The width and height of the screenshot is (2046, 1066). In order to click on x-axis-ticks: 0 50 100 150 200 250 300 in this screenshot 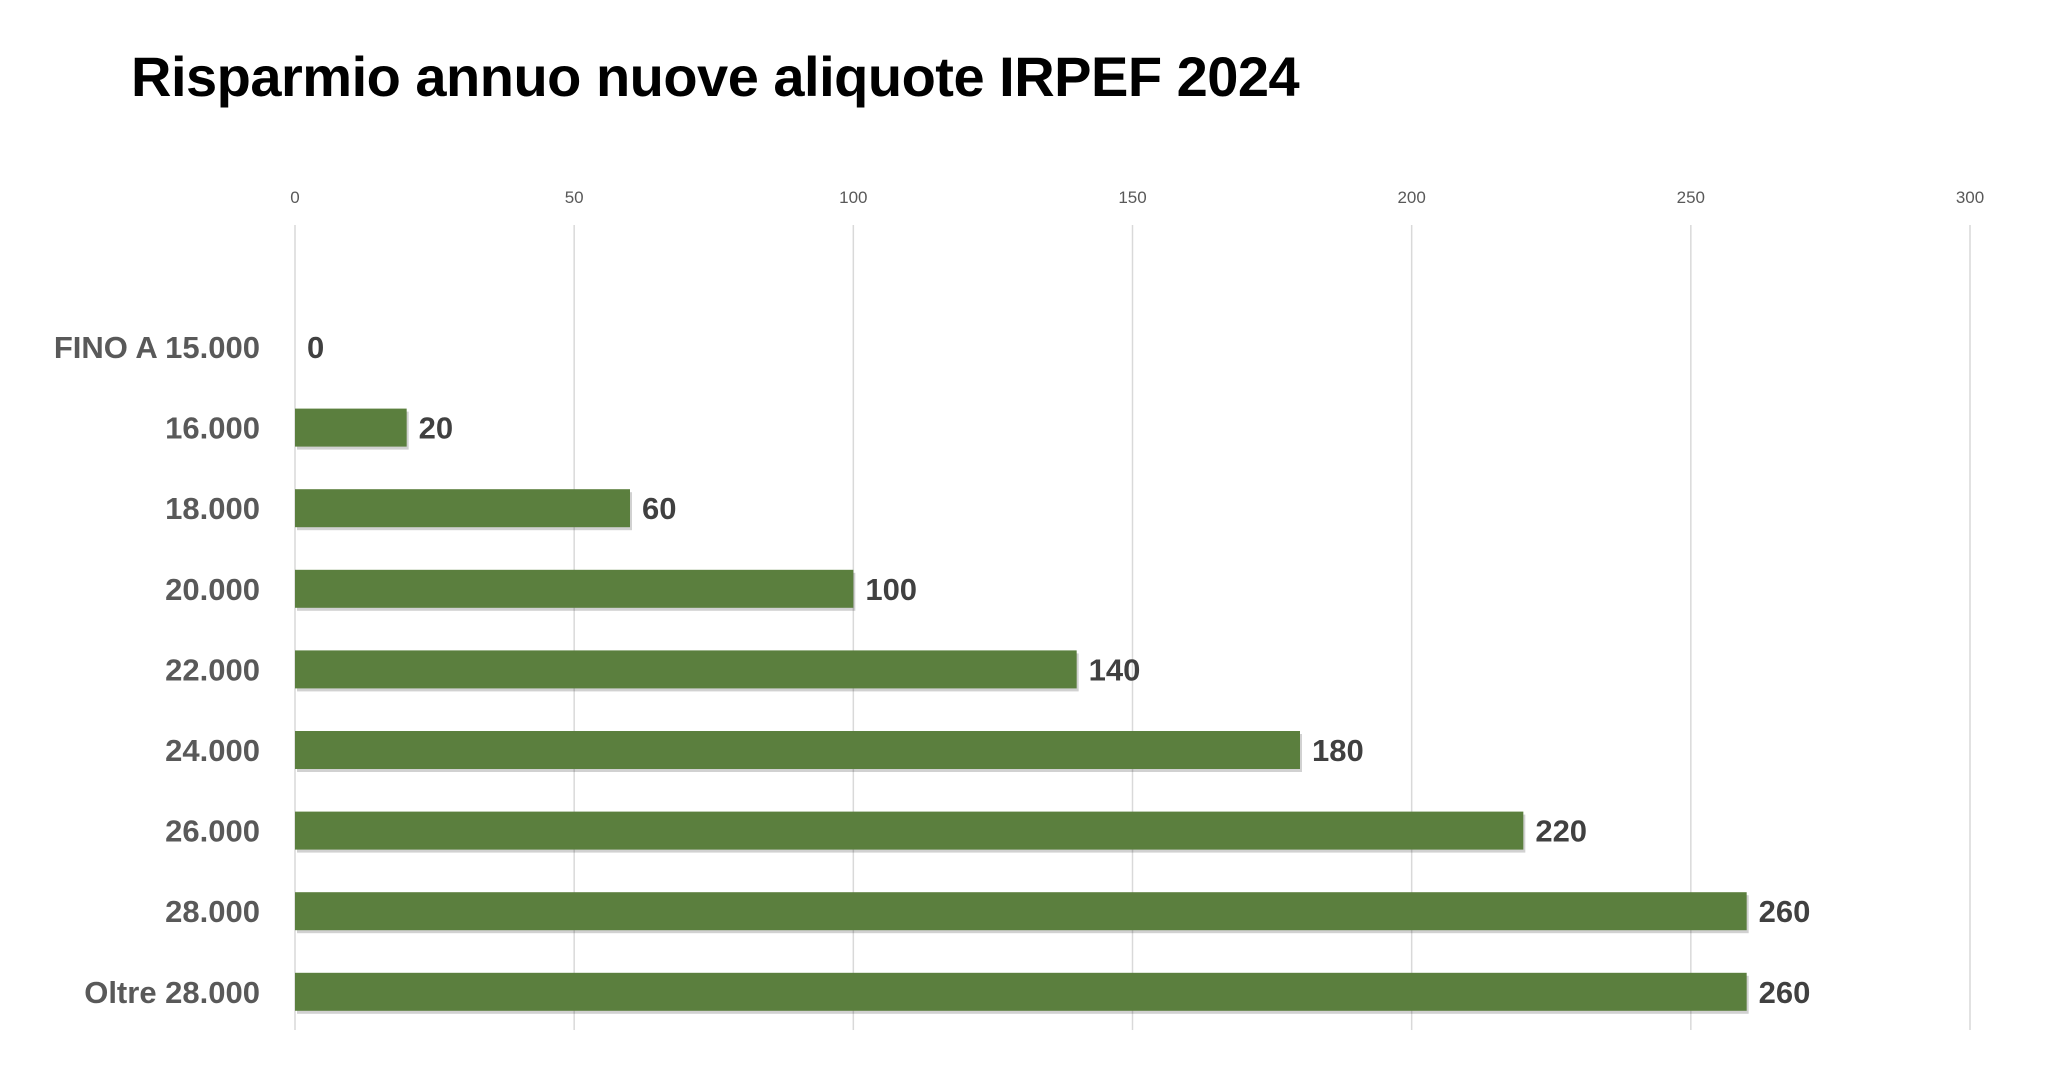, I will do `click(1137, 197)`.